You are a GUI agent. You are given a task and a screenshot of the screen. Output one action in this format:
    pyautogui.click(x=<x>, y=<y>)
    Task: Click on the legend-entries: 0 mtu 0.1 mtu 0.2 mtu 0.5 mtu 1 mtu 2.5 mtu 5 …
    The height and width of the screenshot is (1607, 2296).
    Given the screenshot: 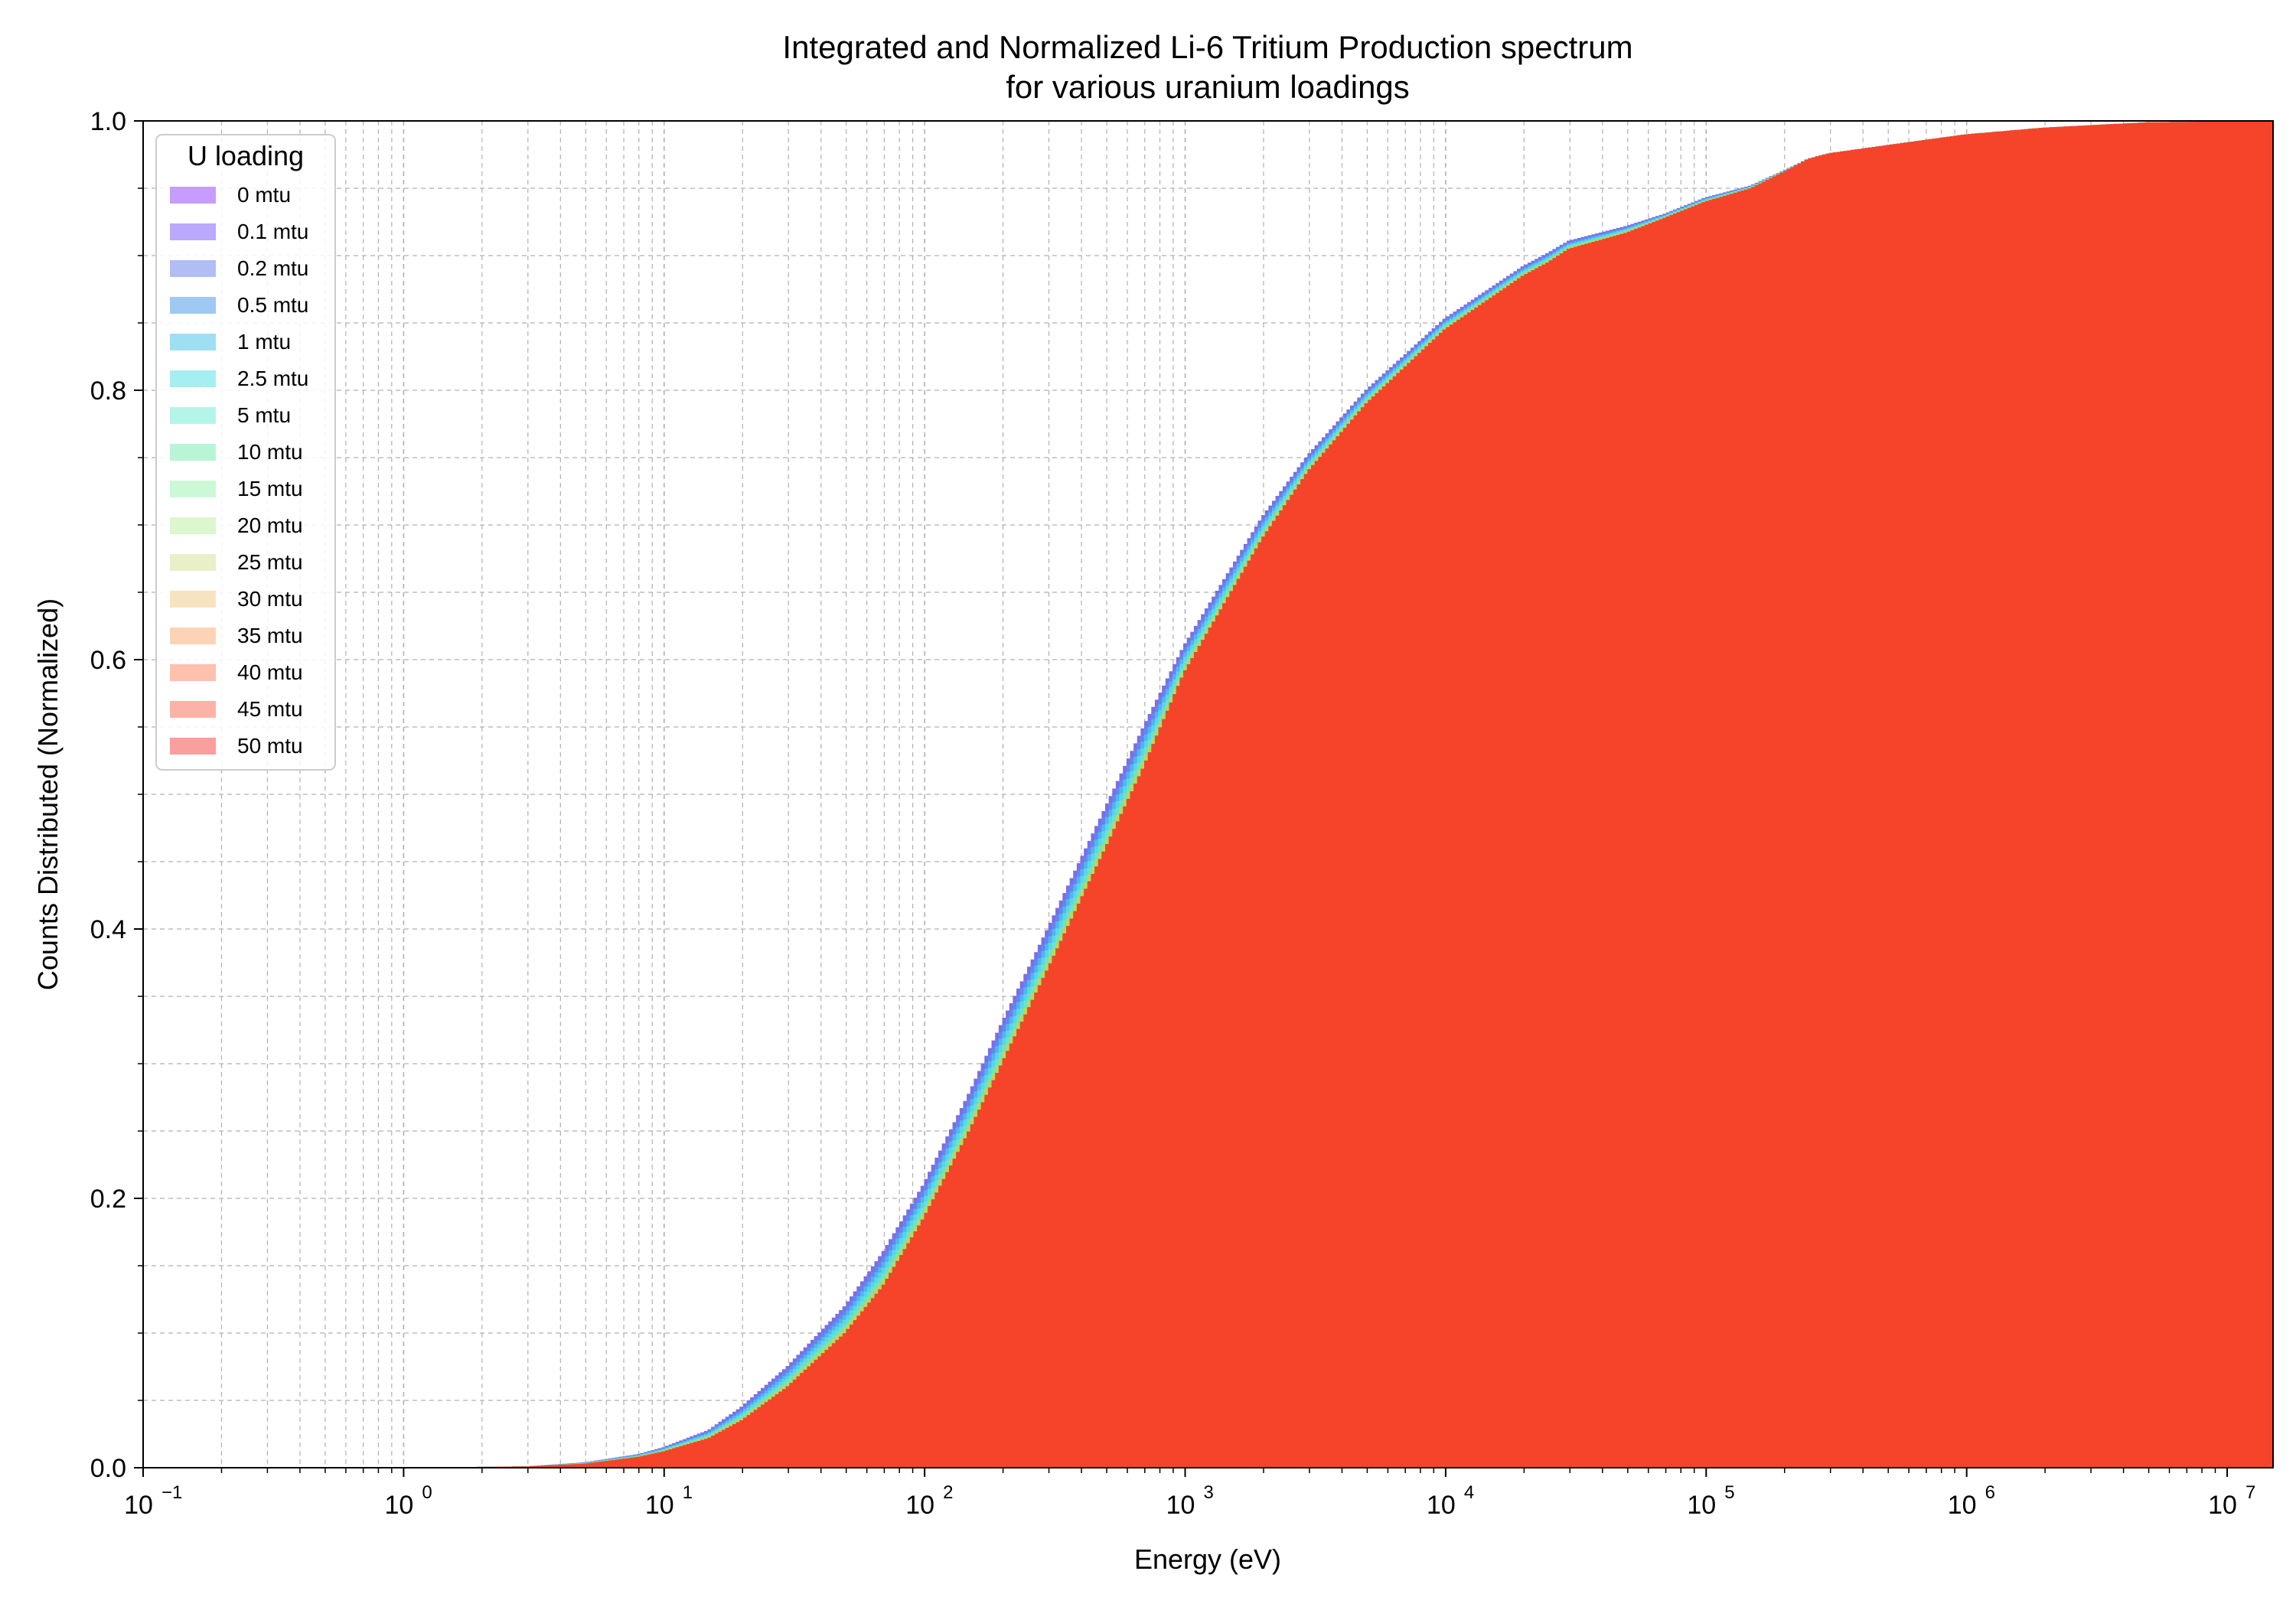 What is the action you would take?
    pyautogui.click(x=239, y=470)
    